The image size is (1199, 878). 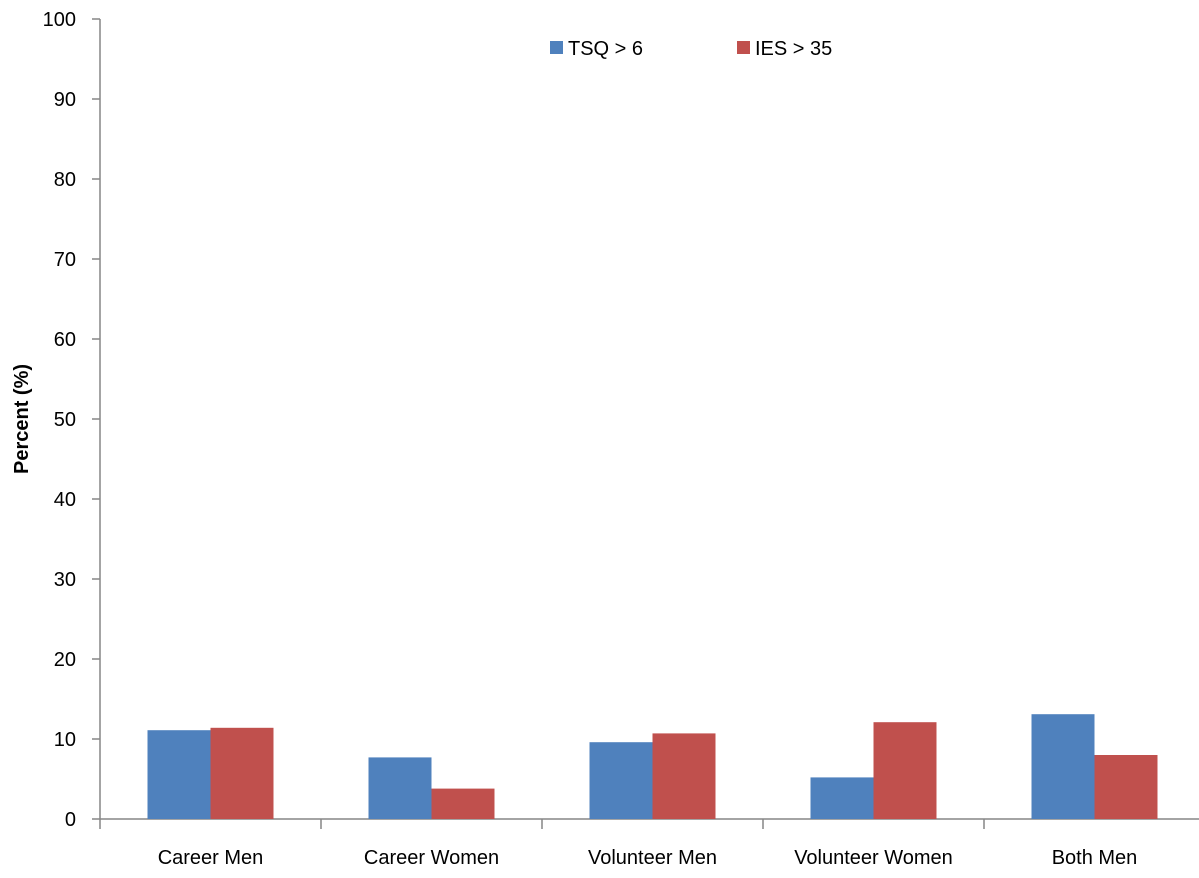 I want to click on y-tick-label: 60, so click(x=65, y=340).